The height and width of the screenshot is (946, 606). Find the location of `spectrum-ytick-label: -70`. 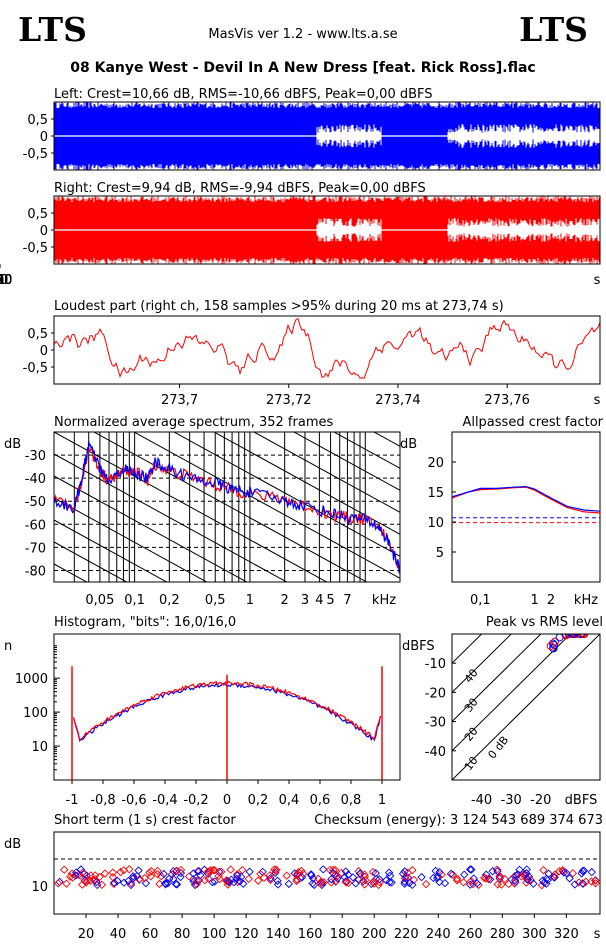

spectrum-ytick-label: -70 is located at coordinates (35, 548).